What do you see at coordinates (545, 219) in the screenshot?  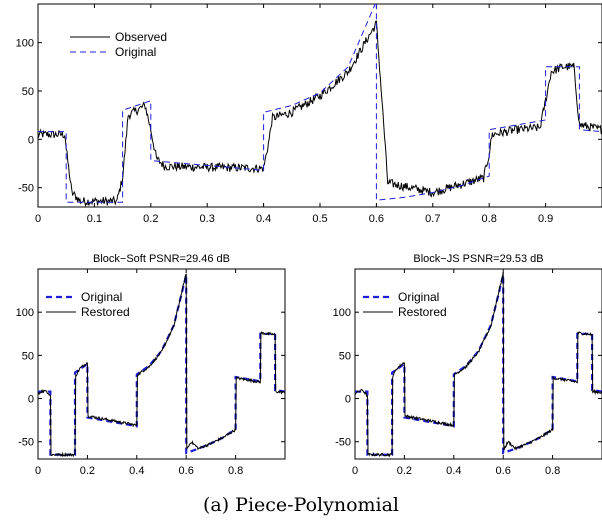 I see `x-tick-label: 0.9` at bounding box center [545, 219].